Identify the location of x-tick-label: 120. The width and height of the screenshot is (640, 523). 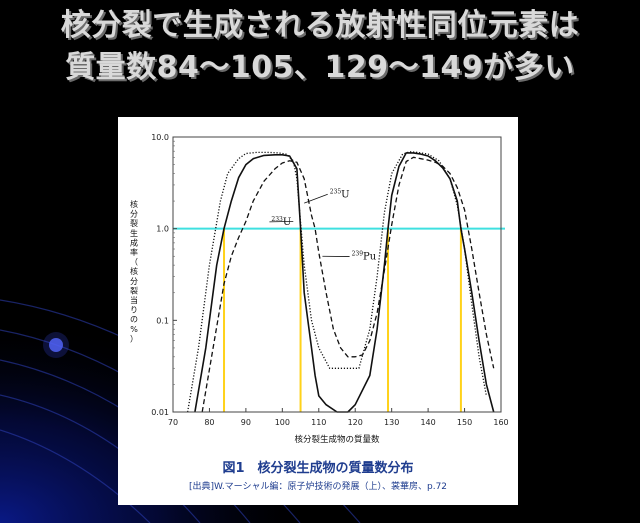
(355, 422).